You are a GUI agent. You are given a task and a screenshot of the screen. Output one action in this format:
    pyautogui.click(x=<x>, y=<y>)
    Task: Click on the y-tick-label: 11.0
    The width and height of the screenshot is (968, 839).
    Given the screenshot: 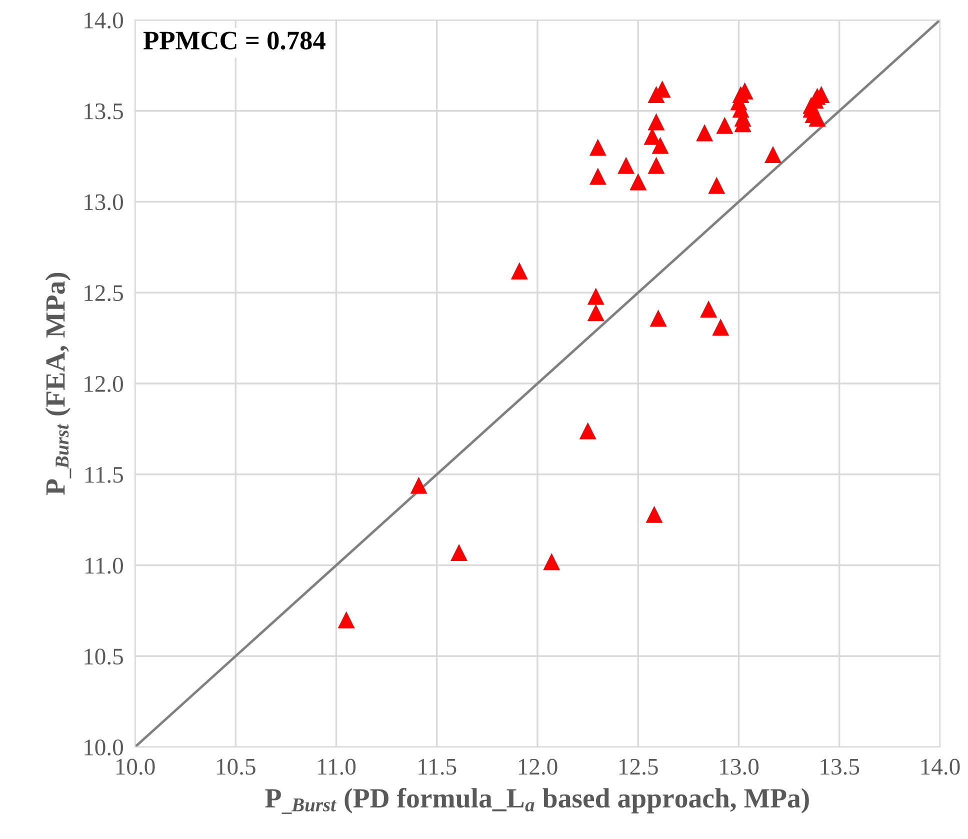 What is the action you would take?
    pyautogui.click(x=104, y=566)
    